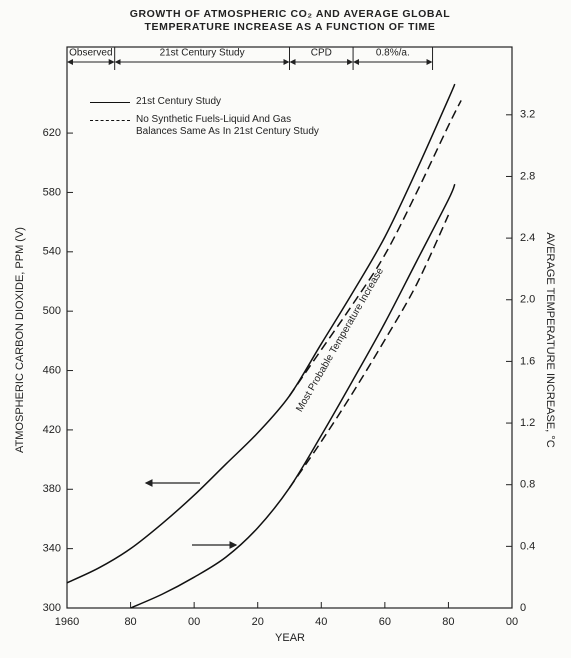 This screenshot has height=658, width=571. What do you see at coordinates (290, 638) in the screenshot?
I see `x-axis-label: YEAR` at bounding box center [290, 638].